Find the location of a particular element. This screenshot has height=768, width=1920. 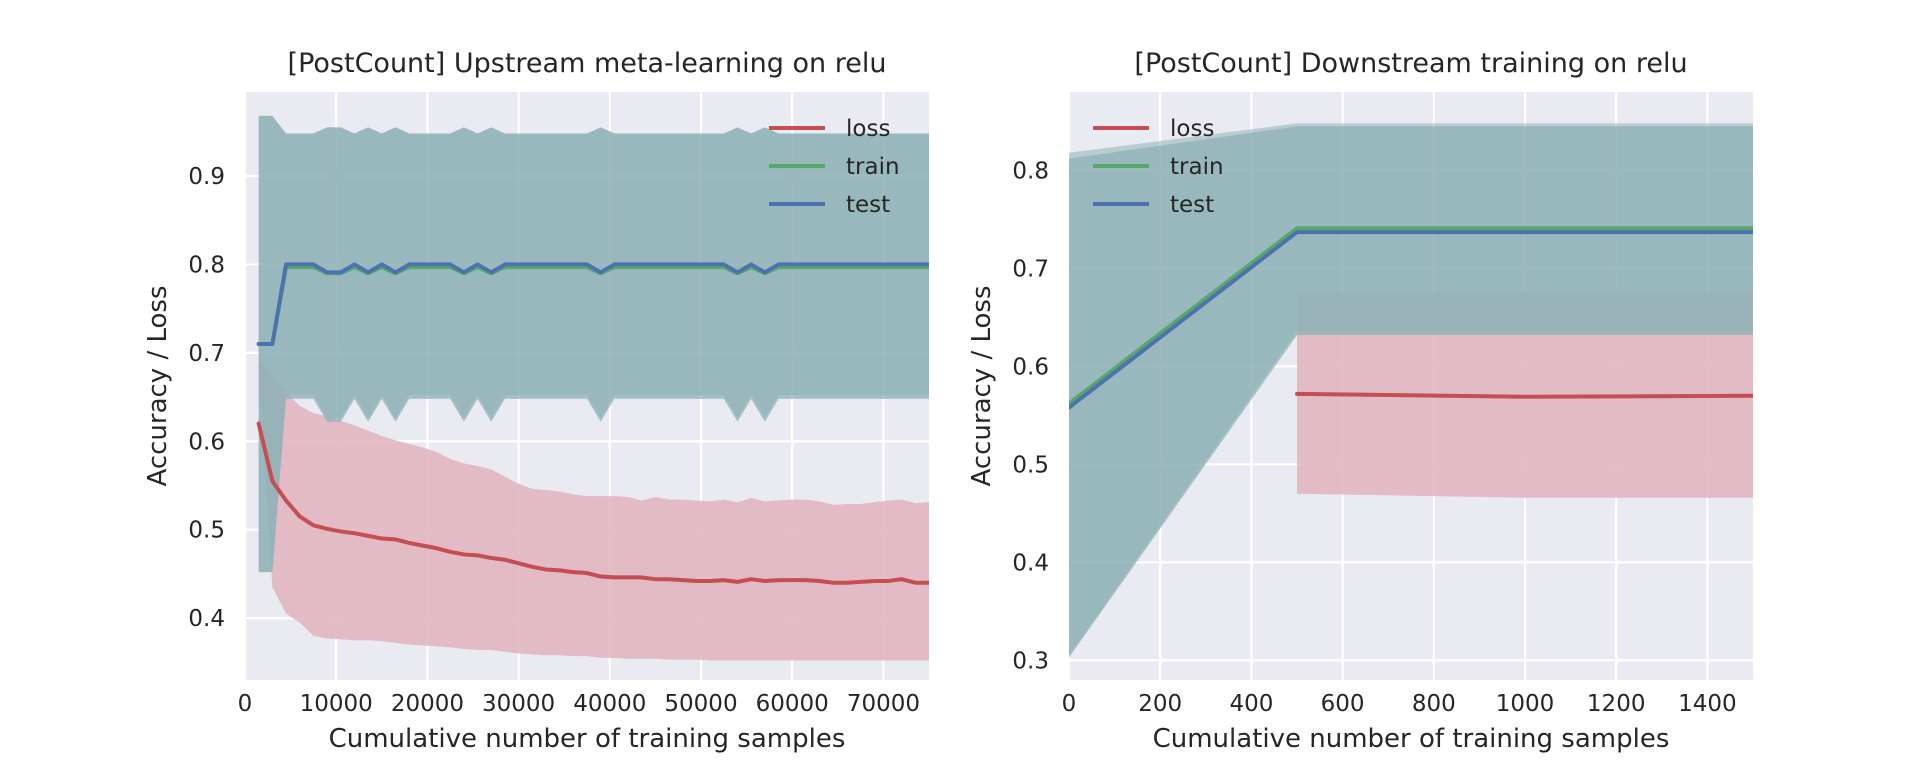

x-tick-label: 10000 is located at coordinates (336, 704).